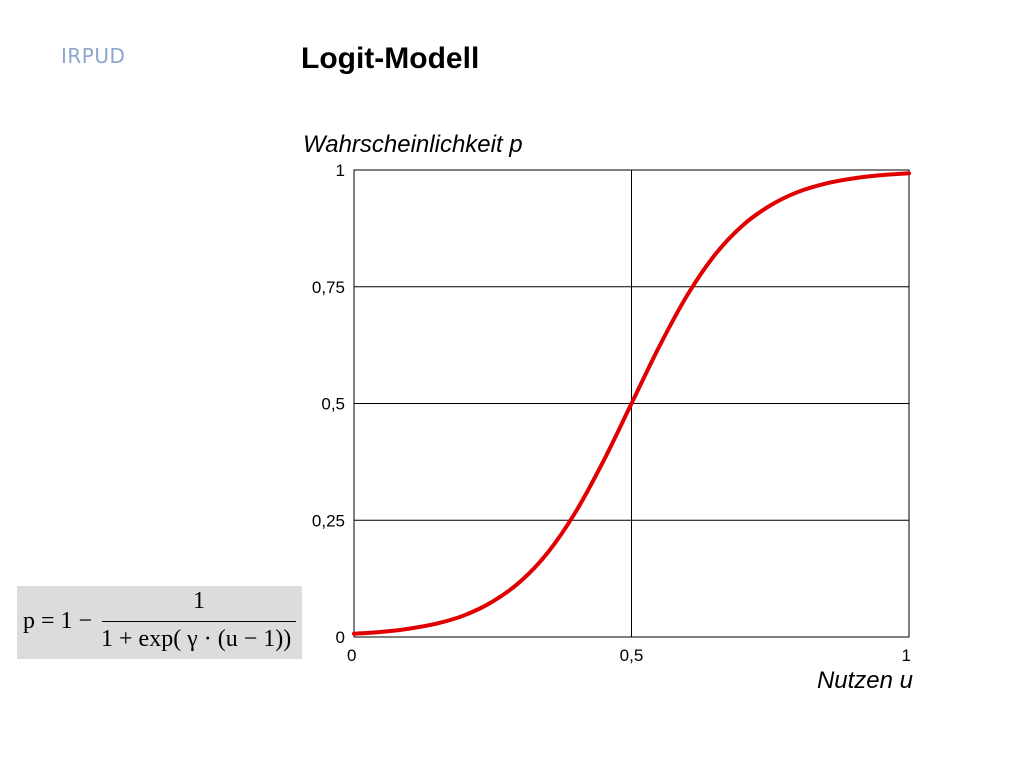 Image resolution: width=1024 pixels, height=768 pixels. Describe the element at coordinates (413, 144) in the screenshot. I see `y-axis-label: Wahrscheinlichkeit p` at that location.